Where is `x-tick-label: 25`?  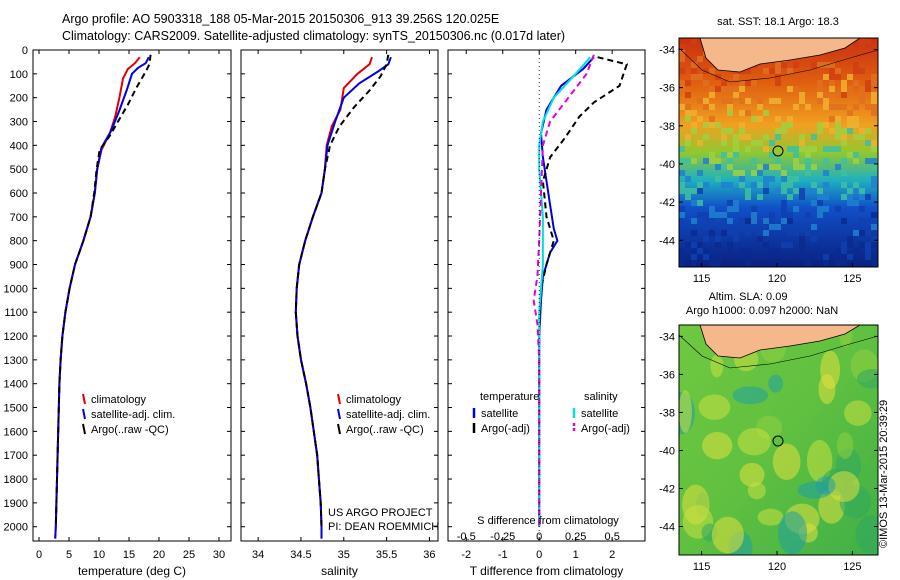 x-tick-label: 25 is located at coordinates (189, 555).